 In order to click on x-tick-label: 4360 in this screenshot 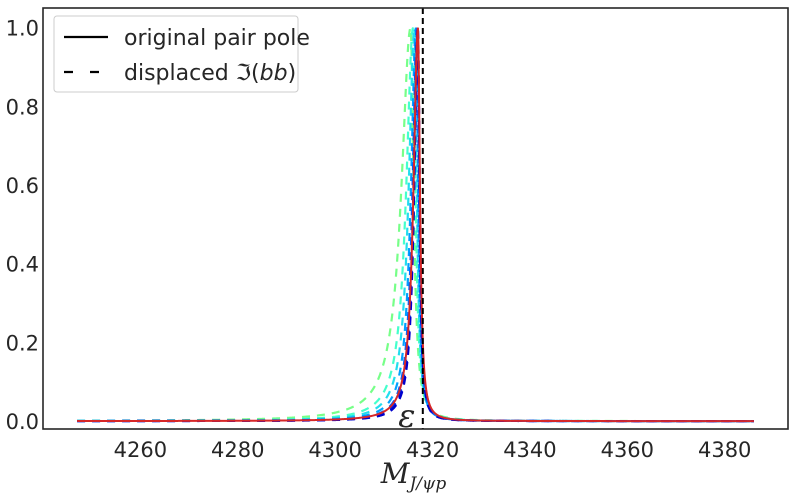, I will do `click(627, 450)`.